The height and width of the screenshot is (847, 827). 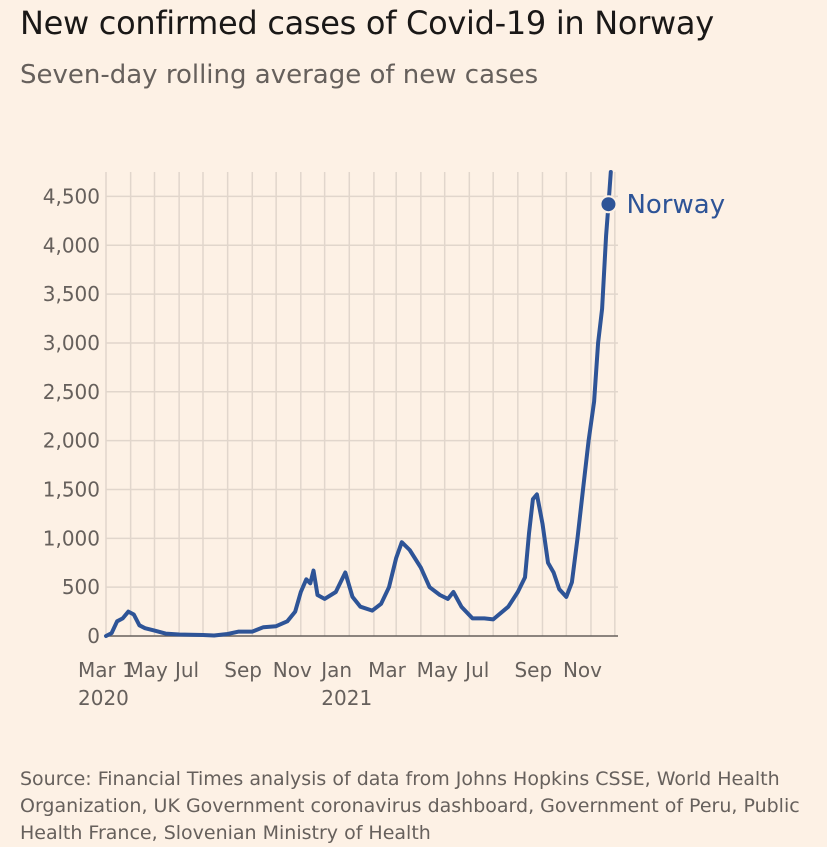 What do you see at coordinates (387, 670) in the screenshot?
I see `x-tick-label: Mar` at bounding box center [387, 670].